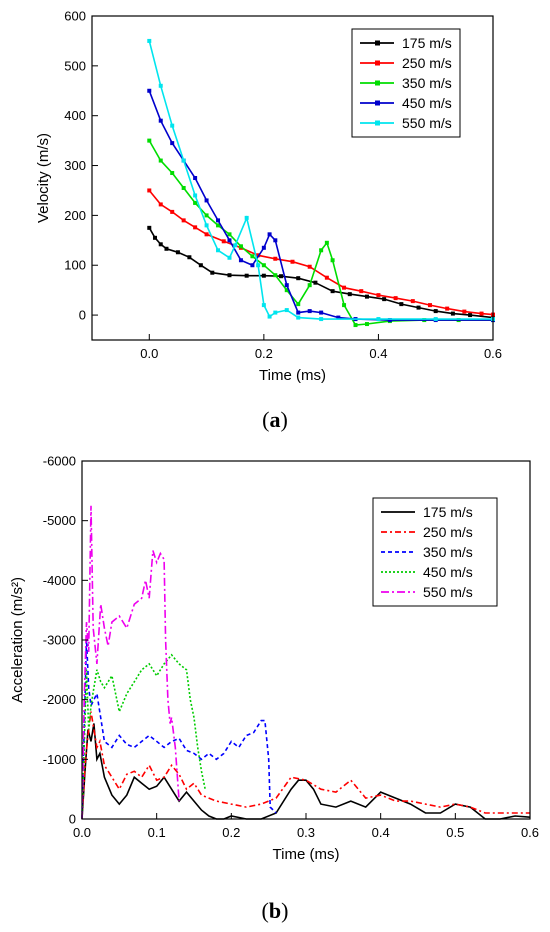  Describe the element at coordinates (59, 461) in the screenshot. I see `c1-y-tick-label: -6000` at that location.